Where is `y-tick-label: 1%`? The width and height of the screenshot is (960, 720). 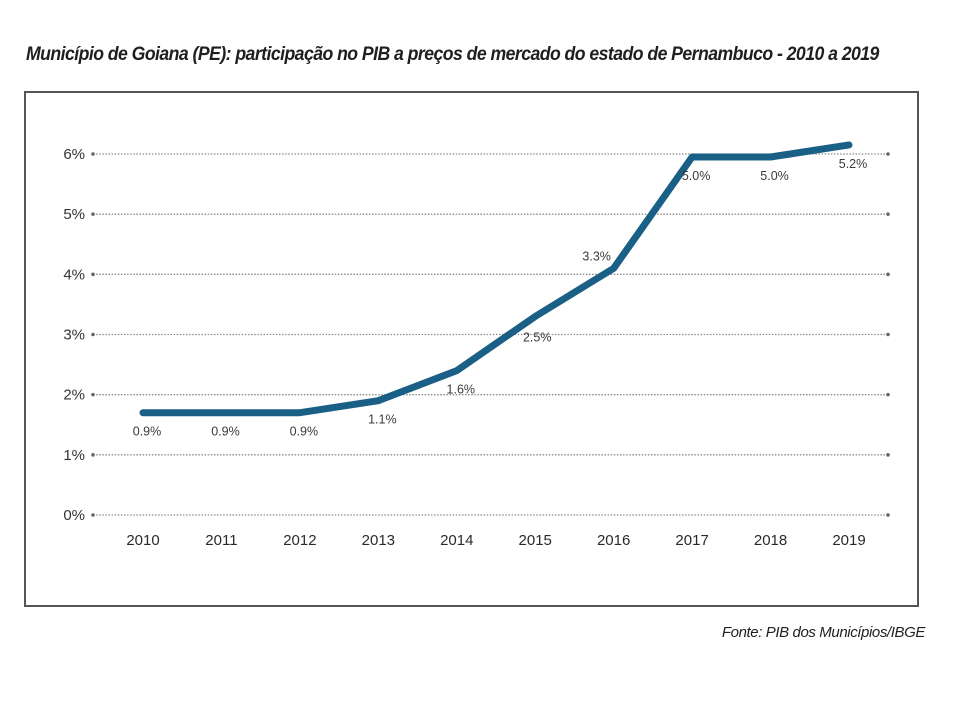
y-tick-label: 1% is located at coordinates (74, 455).